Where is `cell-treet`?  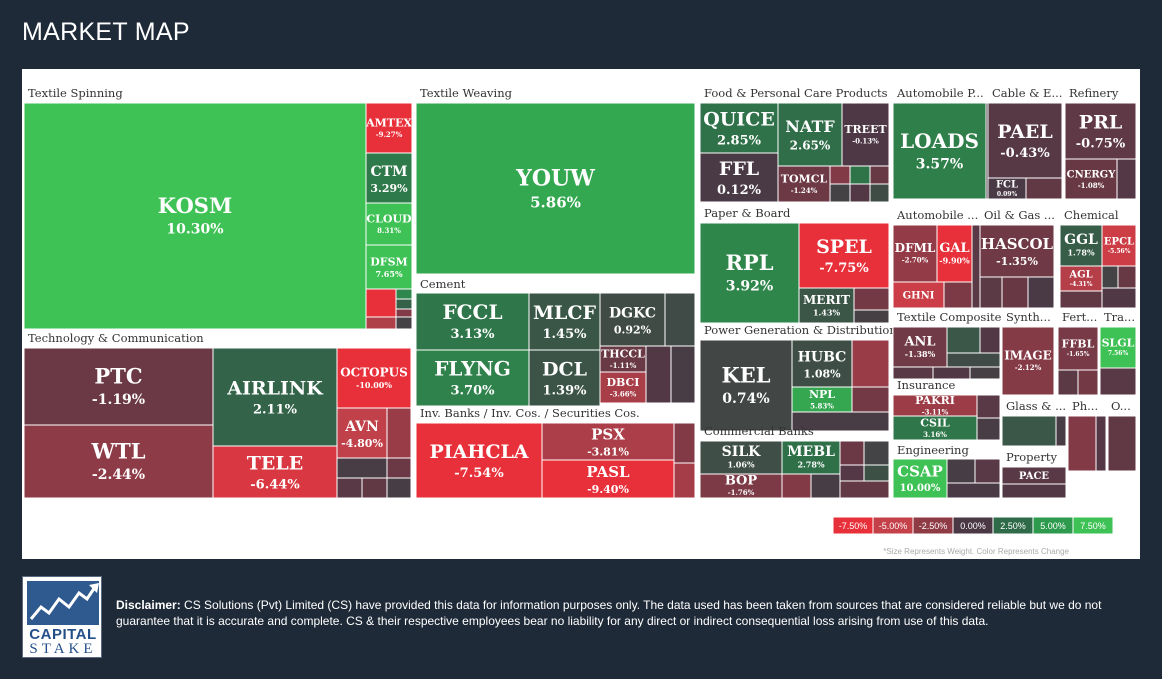
cell-treet is located at coordinates (865, 134).